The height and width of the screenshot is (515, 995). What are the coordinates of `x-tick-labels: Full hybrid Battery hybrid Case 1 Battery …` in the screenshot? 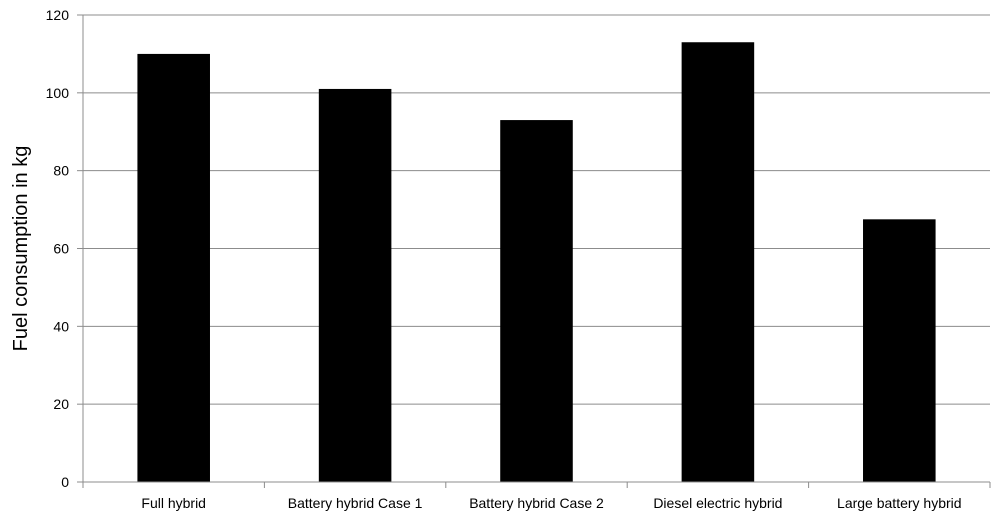 It's located at (551, 503).